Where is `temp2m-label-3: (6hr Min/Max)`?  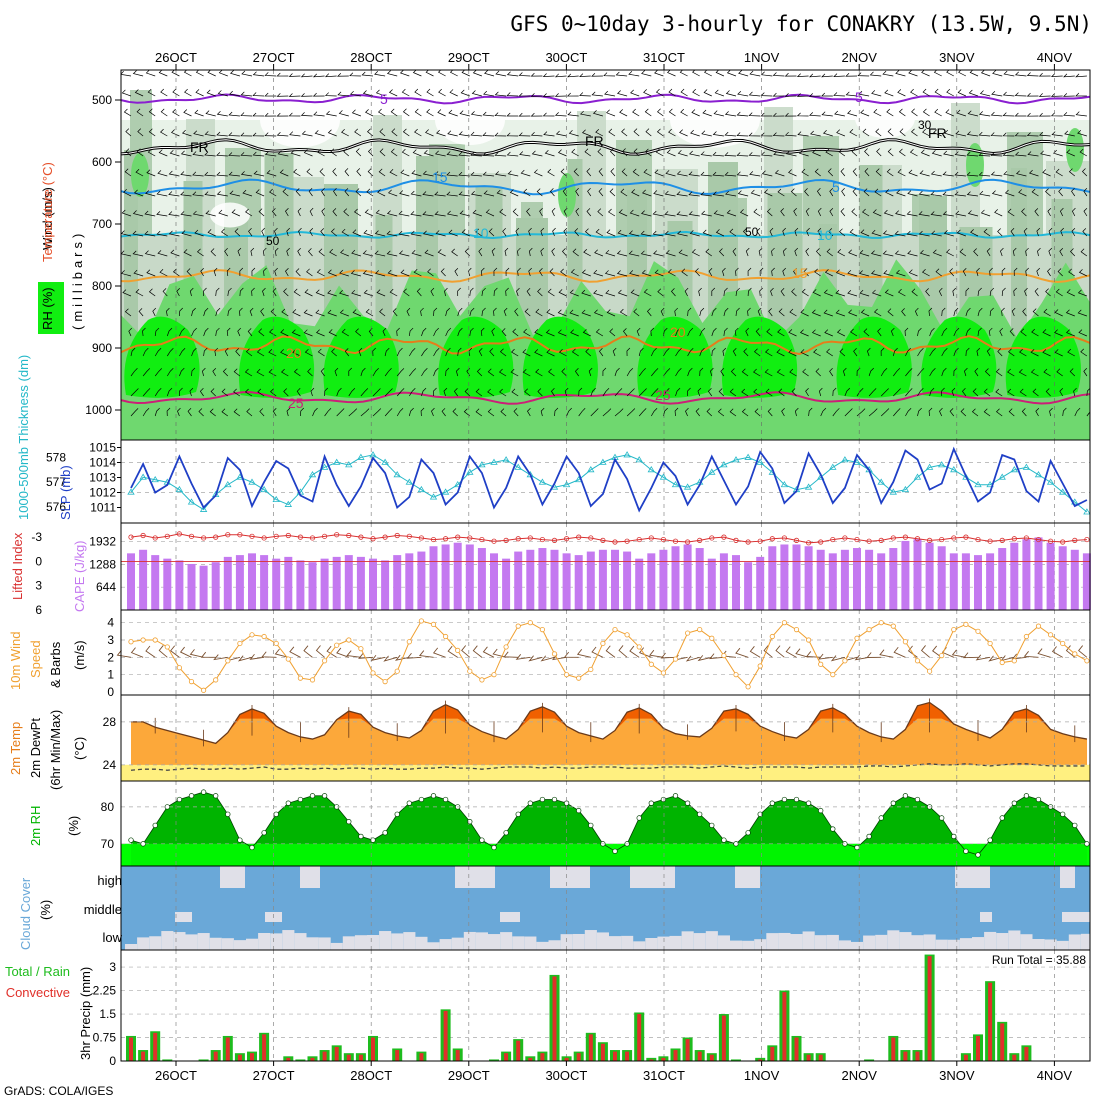 temp2m-label-3: (6hr Min/Max) is located at coordinates (55, 750).